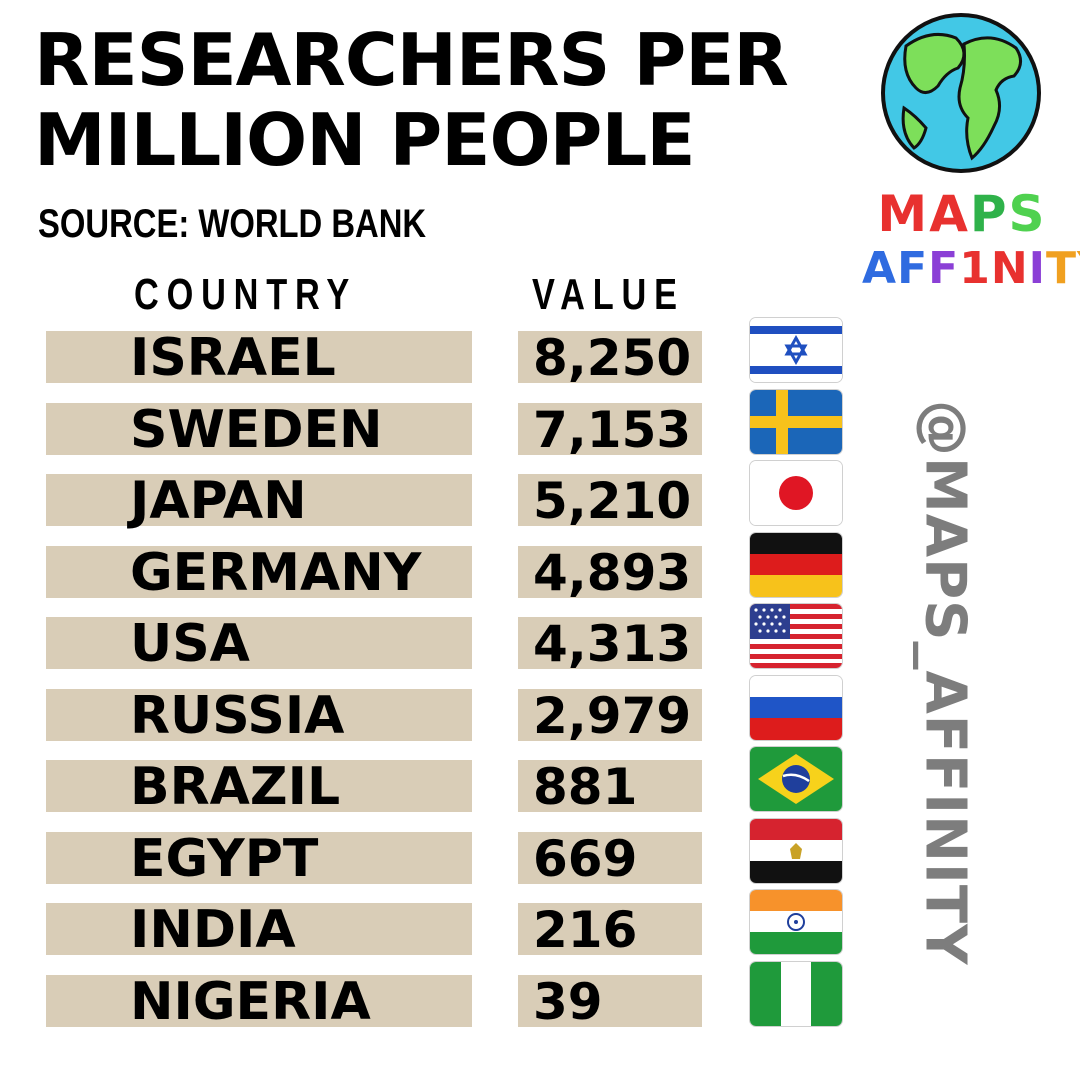  Describe the element at coordinates (945, 683) in the screenshot. I see `social-handle-text: @MAPS_AFFINITY` at that location.